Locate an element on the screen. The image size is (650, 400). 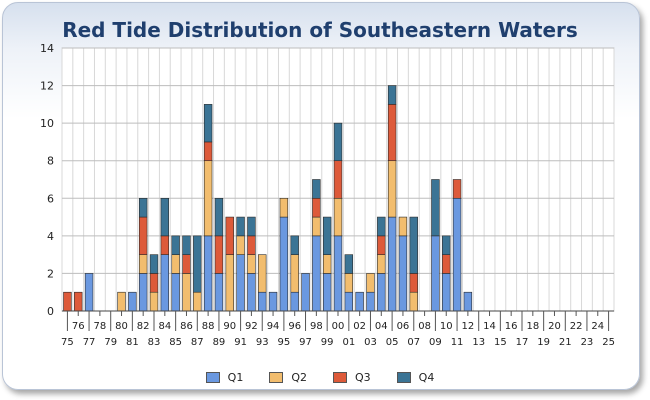
y-tick-label: 8 is located at coordinates (50, 161).